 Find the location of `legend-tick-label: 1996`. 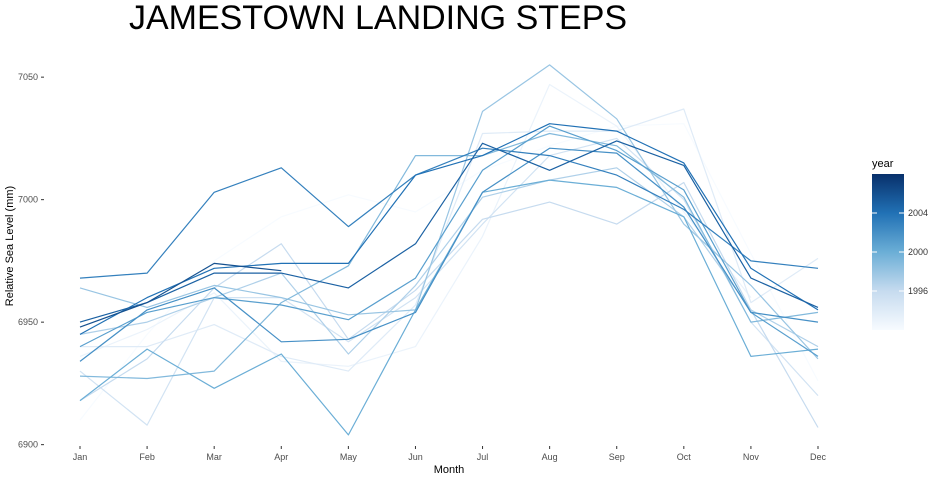

legend-tick-label: 1996 is located at coordinates (918, 291).